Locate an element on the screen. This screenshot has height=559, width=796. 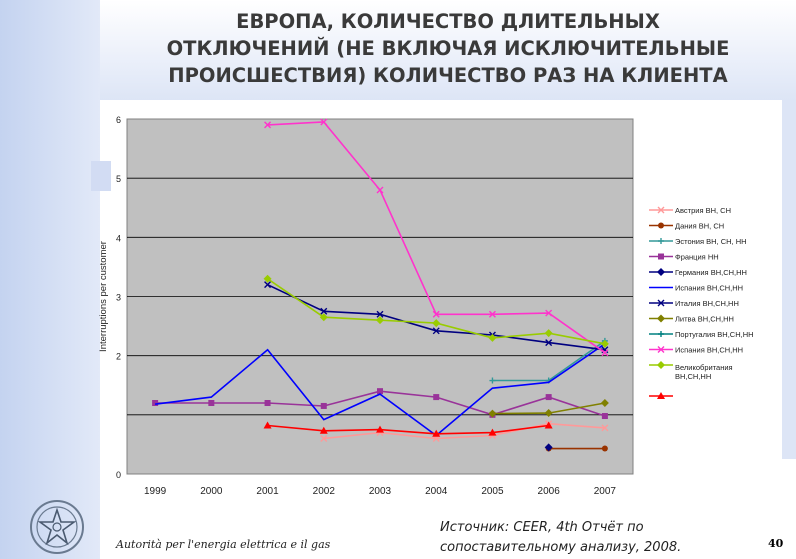
right-decor-band is located at coordinates (789, 279).